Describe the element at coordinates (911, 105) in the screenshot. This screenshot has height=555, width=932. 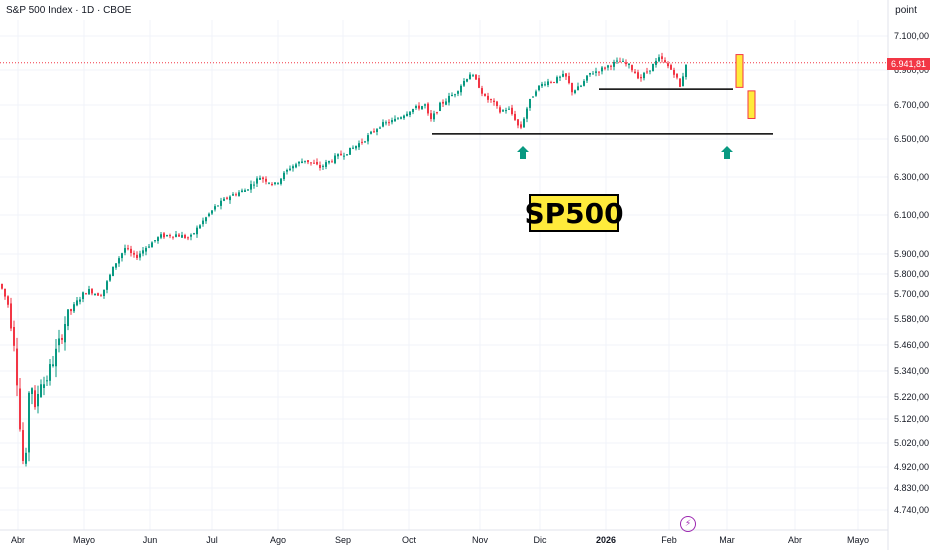
I see `y-tick-label: 6.700,00` at that location.